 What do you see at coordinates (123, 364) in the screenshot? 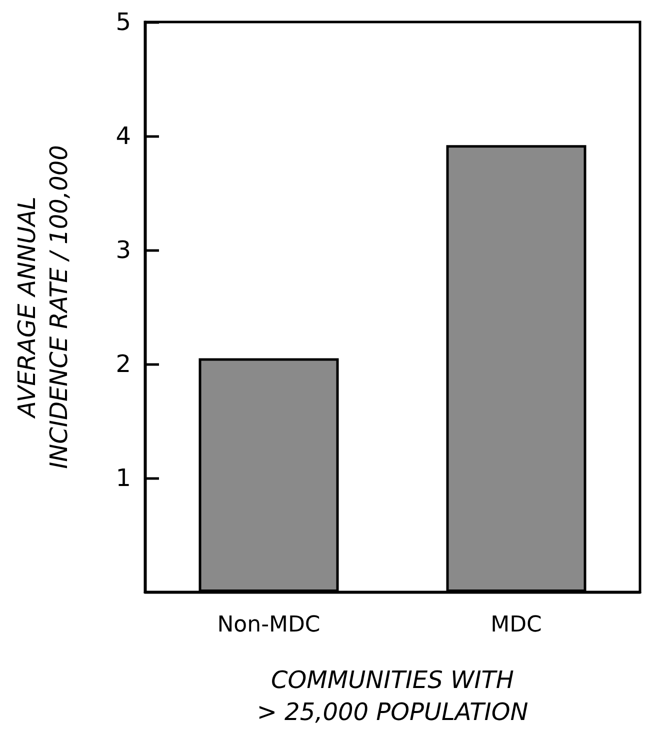
I see `y-tick-label: 2` at bounding box center [123, 364].